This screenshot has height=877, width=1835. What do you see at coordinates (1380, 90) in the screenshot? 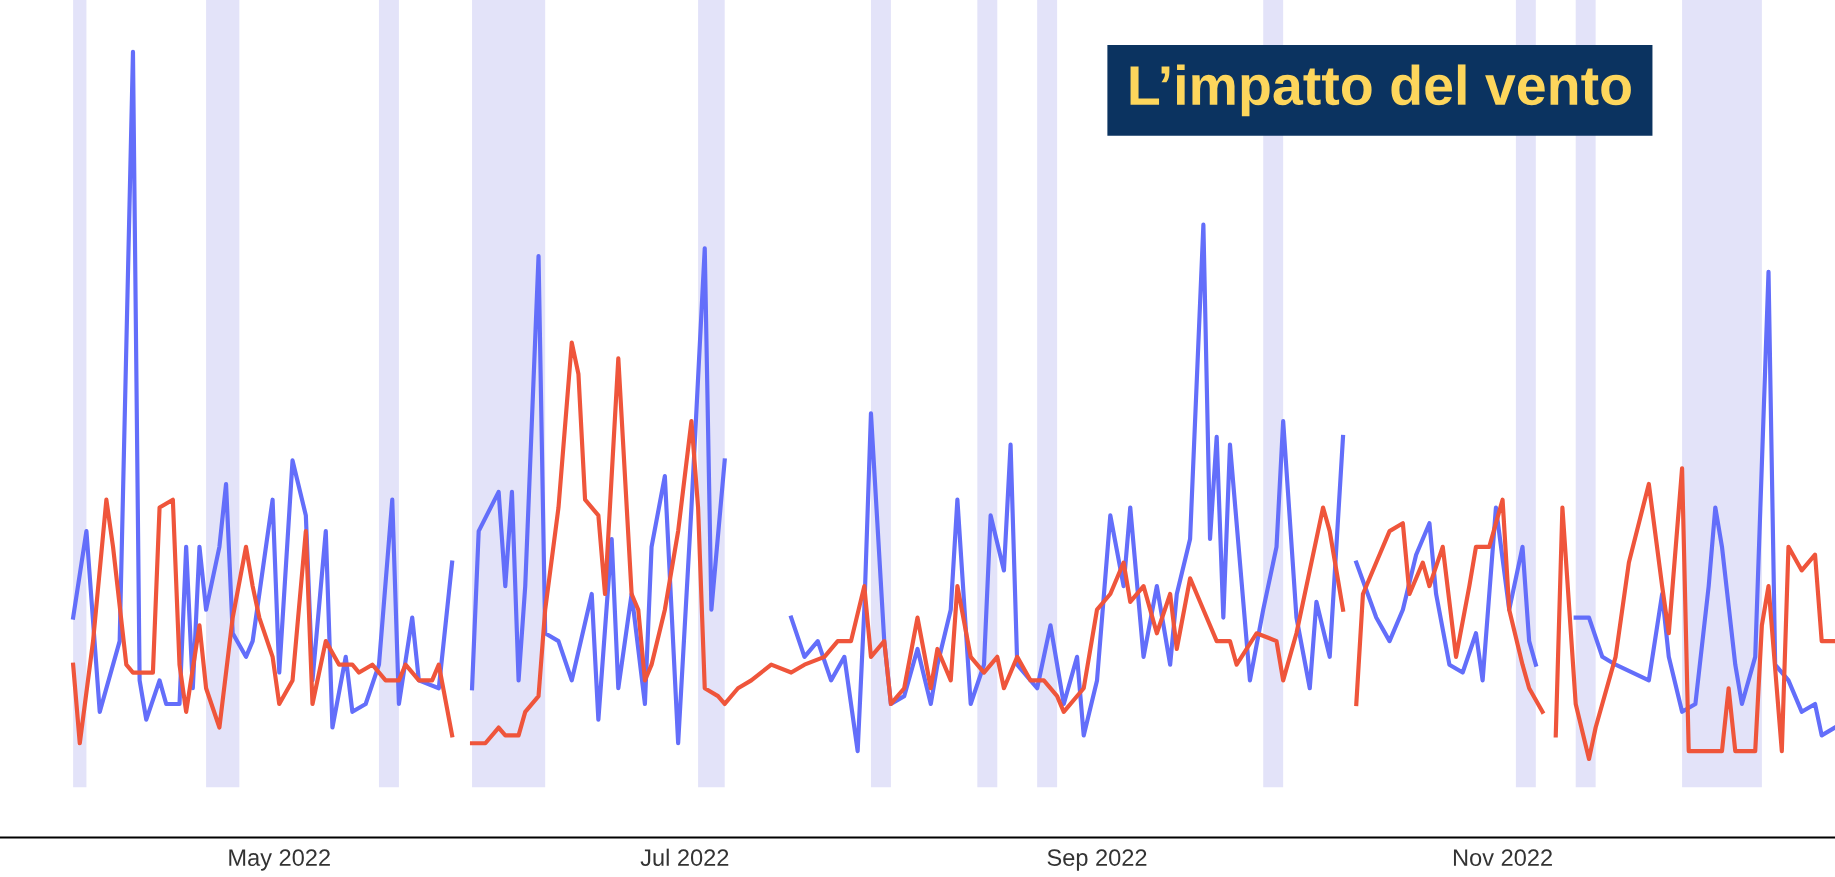
I see `chart-title: L’impatto del vento` at bounding box center [1380, 90].